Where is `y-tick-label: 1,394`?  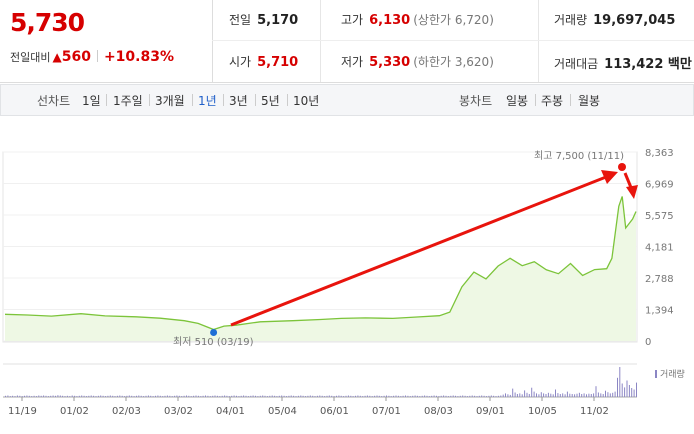
y-tick-label: 1,394 is located at coordinates (659, 311).